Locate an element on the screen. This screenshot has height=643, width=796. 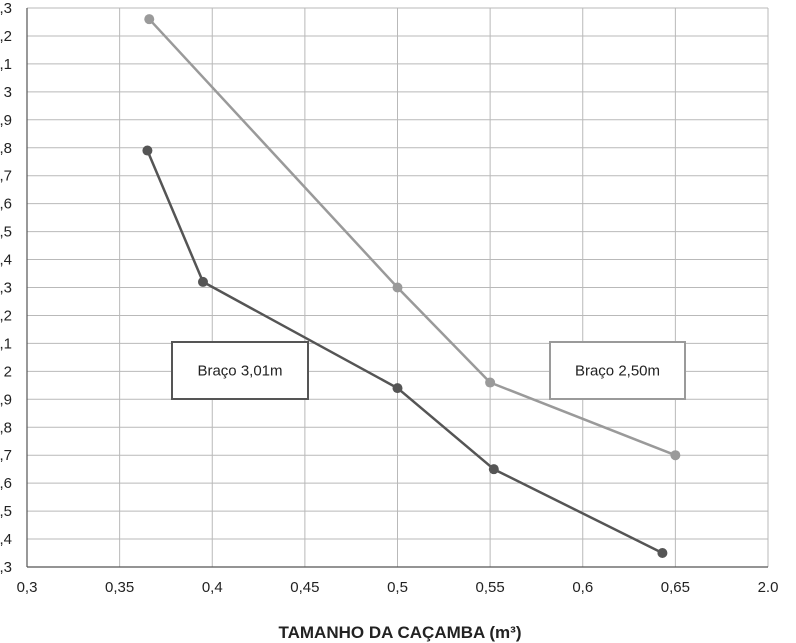
x-tick-label: 0,45 is located at coordinates (304, 587).